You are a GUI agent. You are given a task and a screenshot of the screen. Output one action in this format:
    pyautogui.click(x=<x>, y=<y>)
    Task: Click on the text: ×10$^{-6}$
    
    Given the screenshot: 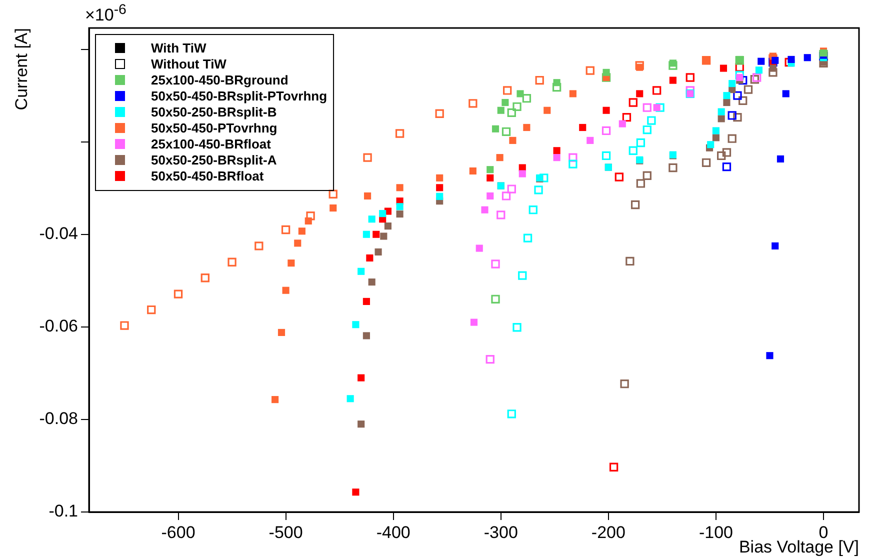 What is the action you would take?
    pyautogui.click(x=105, y=14)
    